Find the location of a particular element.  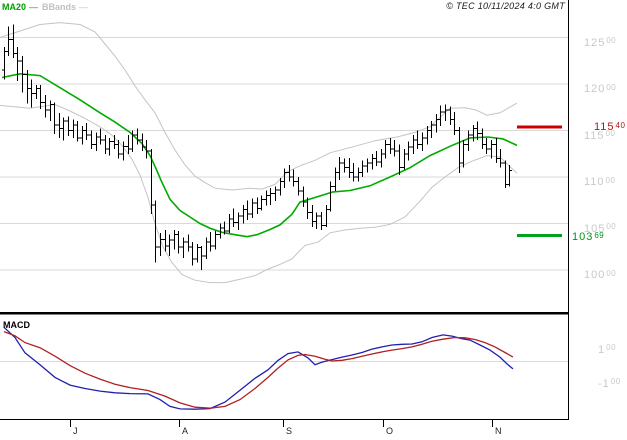

resistance-level-label: 11540 is located at coordinates (610, 126).